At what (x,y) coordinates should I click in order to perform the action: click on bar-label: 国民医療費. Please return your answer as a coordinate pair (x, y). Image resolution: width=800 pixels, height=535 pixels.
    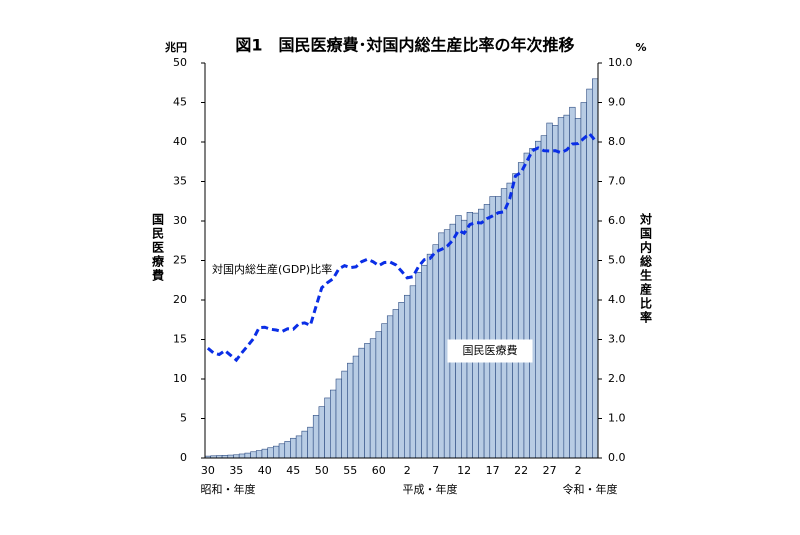
    Looking at the image, I should click on (490, 350).